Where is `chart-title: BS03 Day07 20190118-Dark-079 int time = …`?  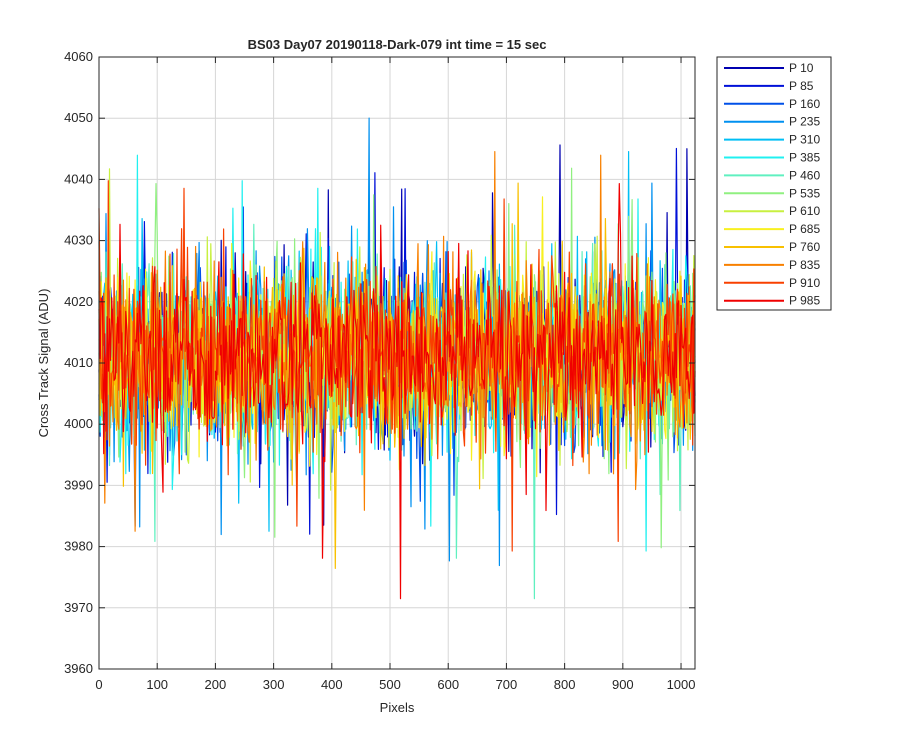
chart-title: BS03 Day07 20190118-Dark-079 int time = … is located at coordinates (397, 44).